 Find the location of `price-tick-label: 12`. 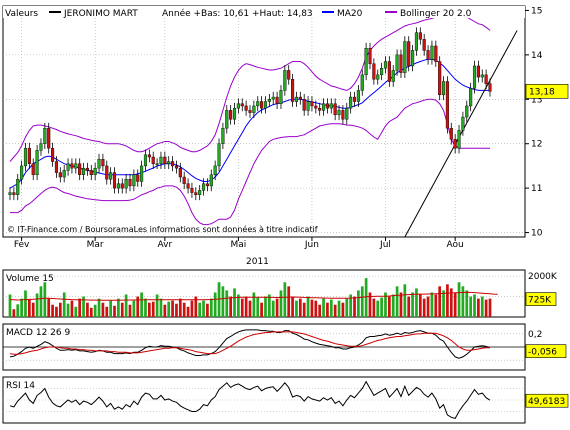

price-tick-label: 12 is located at coordinates (536, 145).